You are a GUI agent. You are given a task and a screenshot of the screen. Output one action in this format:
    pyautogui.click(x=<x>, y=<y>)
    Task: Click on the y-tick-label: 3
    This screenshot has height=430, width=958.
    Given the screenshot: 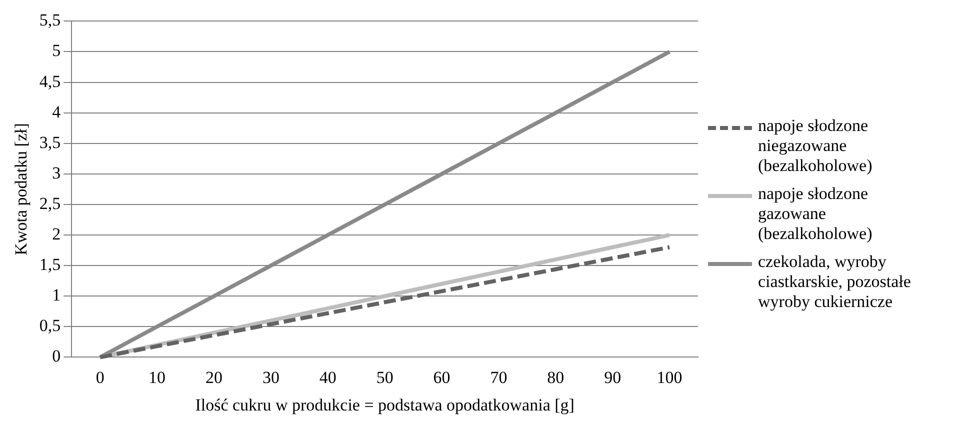 What is the action you would take?
    pyautogui.click(x=56, y=172)
    